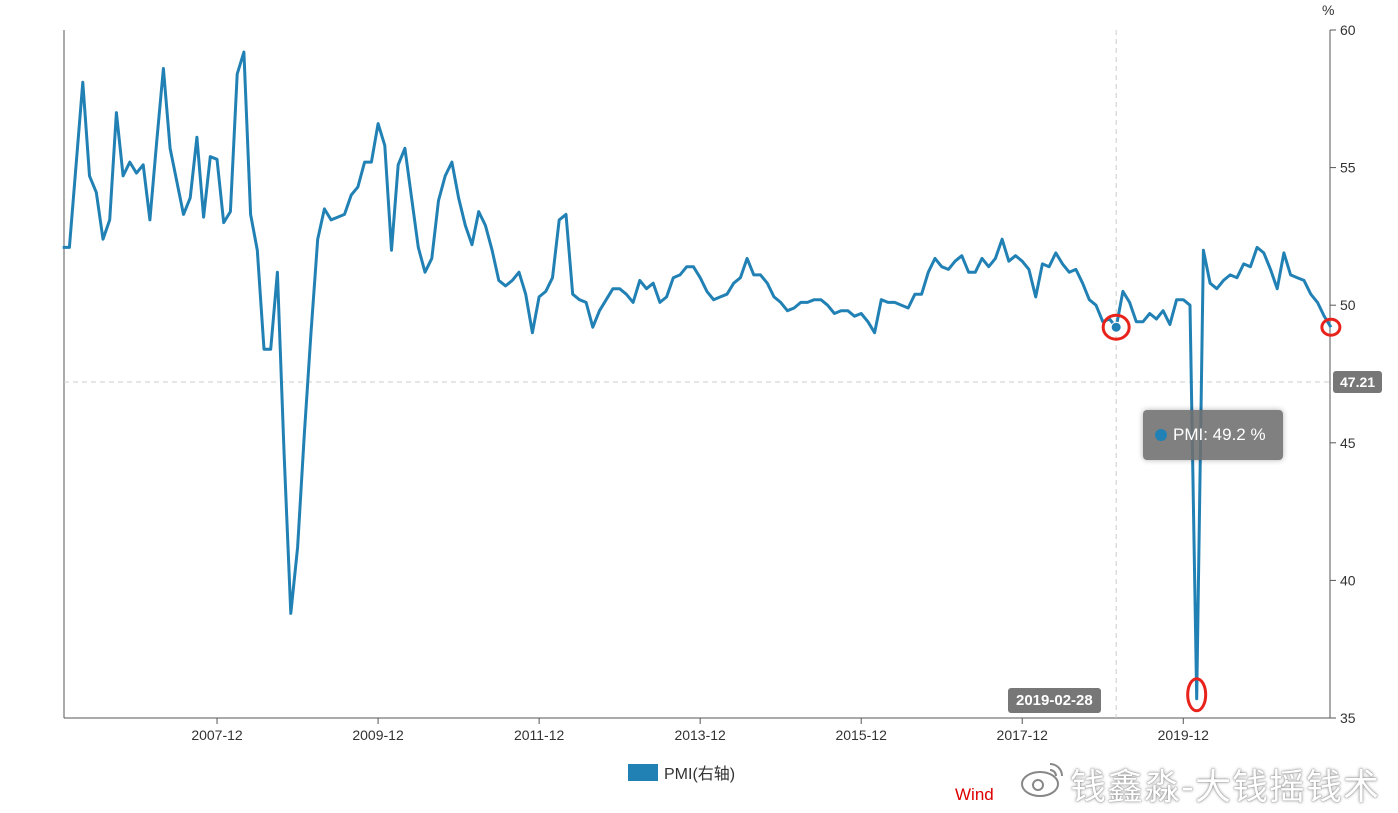  I want to click on legend-label: PMI(右轴), so click(700, 774).